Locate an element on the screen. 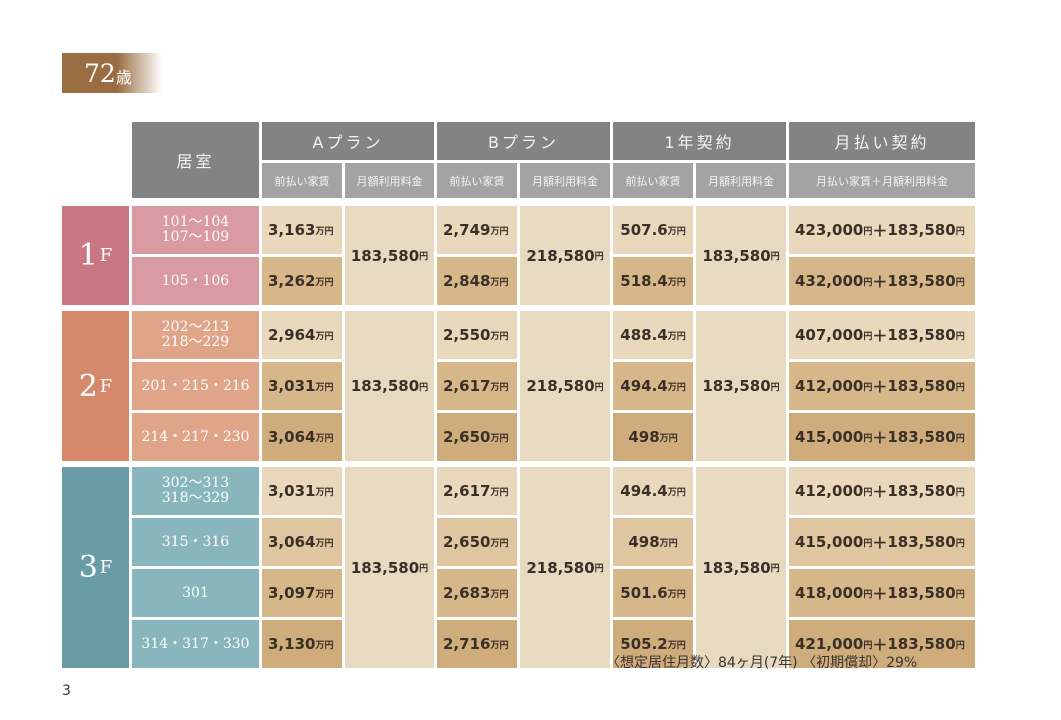 This screenshot has height=720, width=1061. room-numbers: 314・317・330 is located at coordinates (195, 644).